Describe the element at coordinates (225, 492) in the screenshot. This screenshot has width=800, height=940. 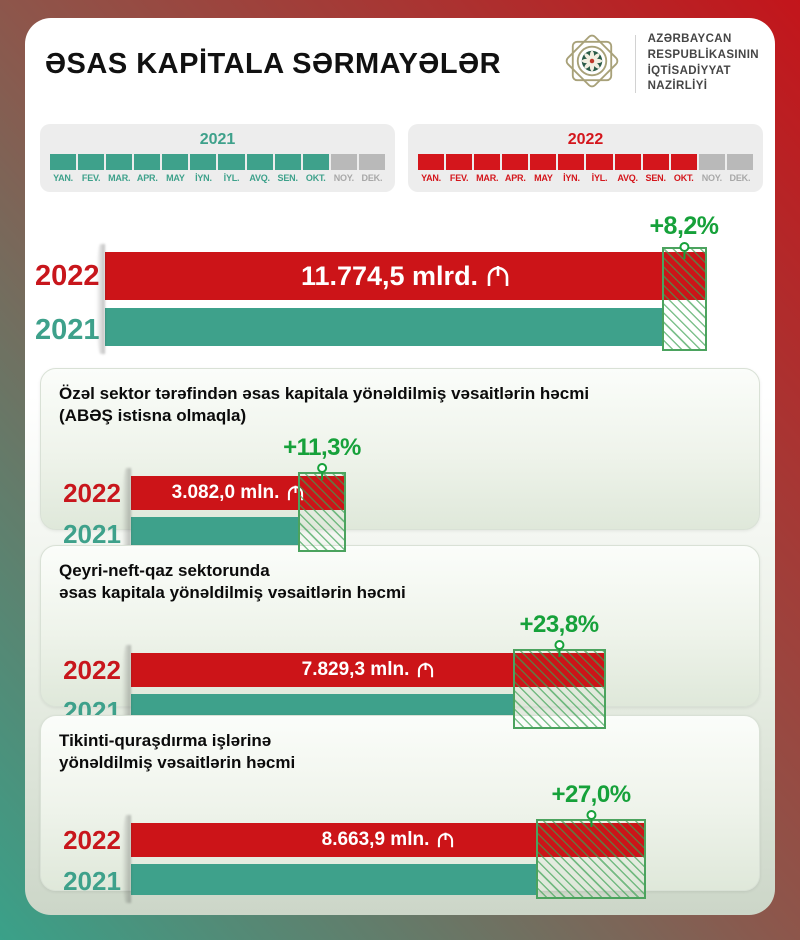
I see `bar-value: 3.082,0 mln.` at that location.